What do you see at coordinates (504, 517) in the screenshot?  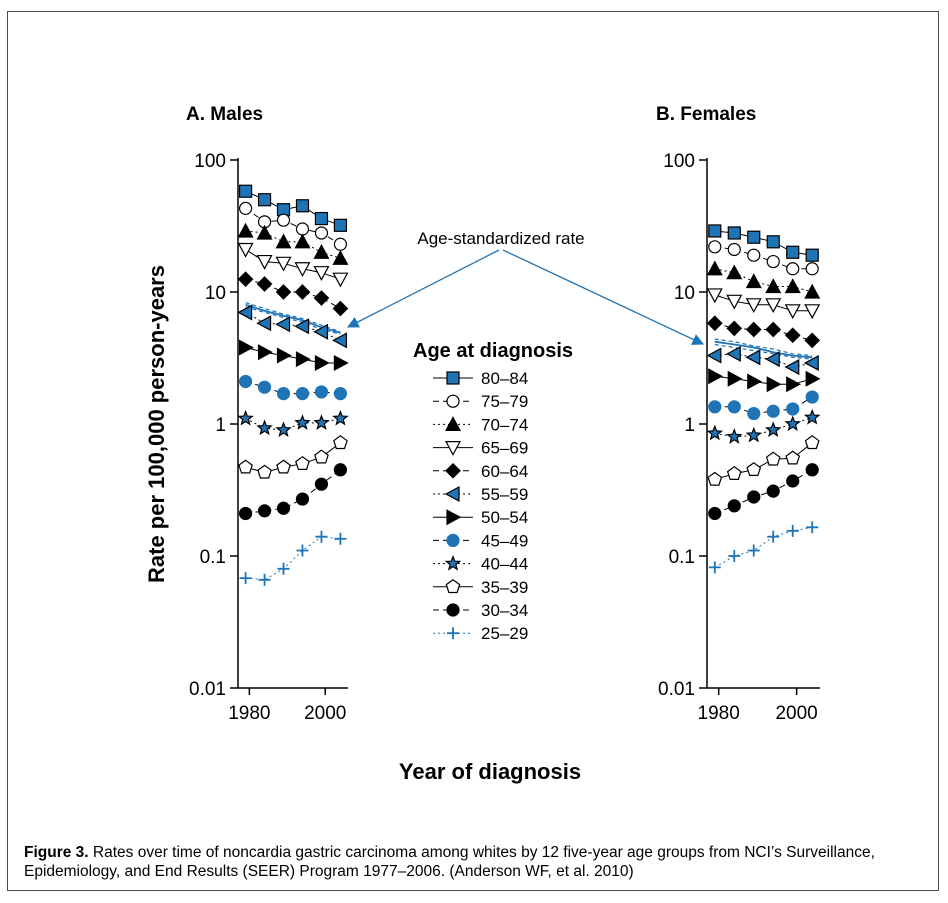 I see `legend-label: 50–54` at bounding box center [504, 517].